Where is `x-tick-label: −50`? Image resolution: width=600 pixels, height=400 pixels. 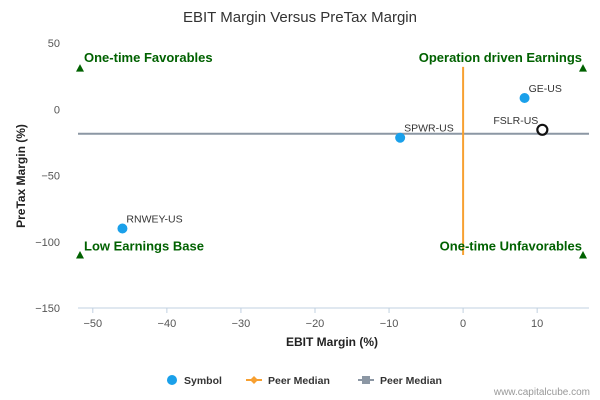 x-tick-label: −50 is located at coordinates (92, 324).